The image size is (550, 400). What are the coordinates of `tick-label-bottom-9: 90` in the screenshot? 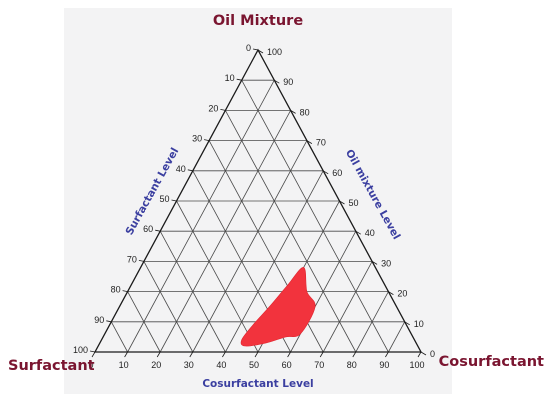 It's located at (384, 365).